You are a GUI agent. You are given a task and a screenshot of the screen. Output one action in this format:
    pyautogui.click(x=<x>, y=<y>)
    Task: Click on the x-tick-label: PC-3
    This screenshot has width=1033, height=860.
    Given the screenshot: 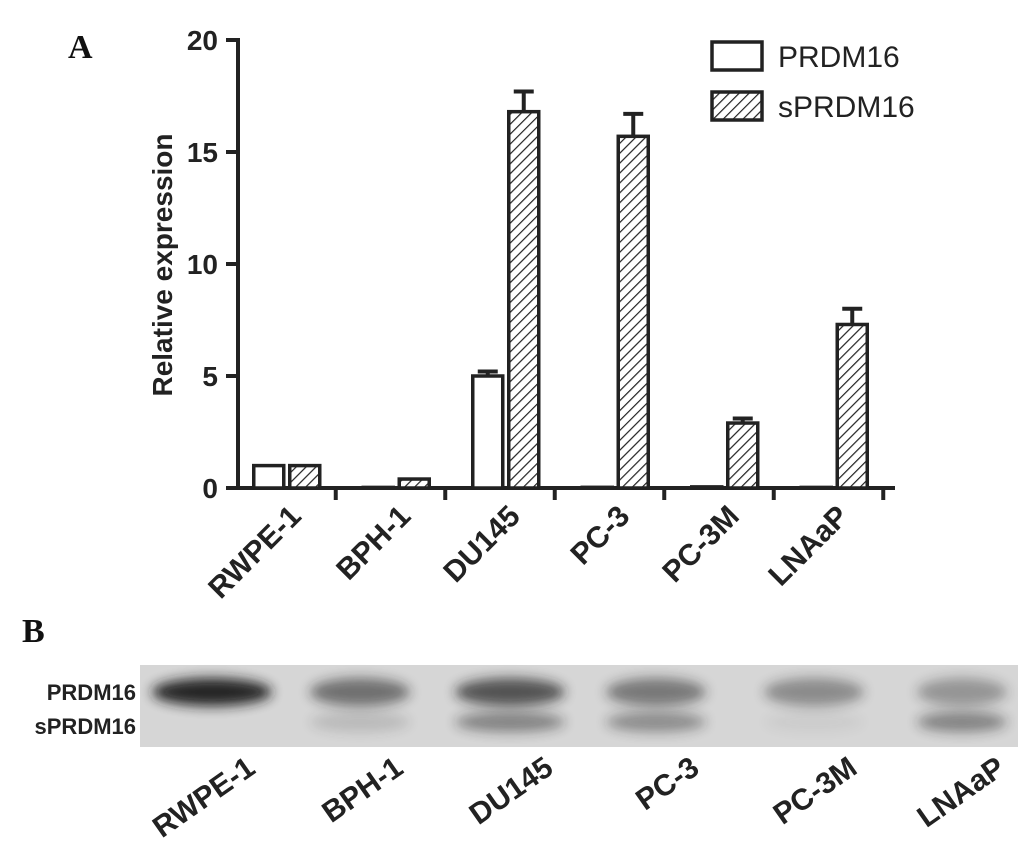 What is the action you would take?
    pyautogui.click(x=601, y=536)
    